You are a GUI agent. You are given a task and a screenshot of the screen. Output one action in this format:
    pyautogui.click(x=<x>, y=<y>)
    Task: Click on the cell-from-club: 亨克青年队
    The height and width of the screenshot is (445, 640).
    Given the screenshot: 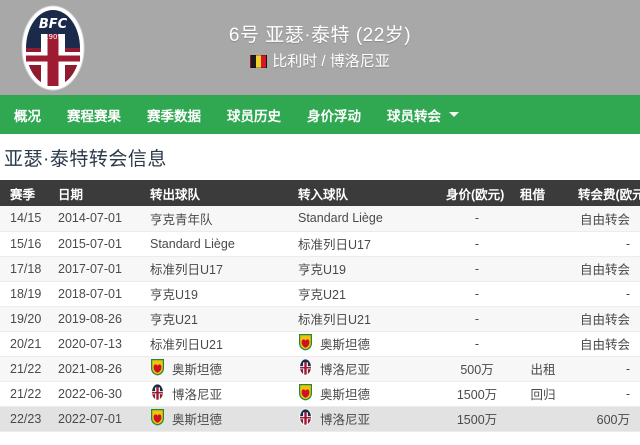 What is the action you would take?
    pyautogui.click(x=218, y=219)
    